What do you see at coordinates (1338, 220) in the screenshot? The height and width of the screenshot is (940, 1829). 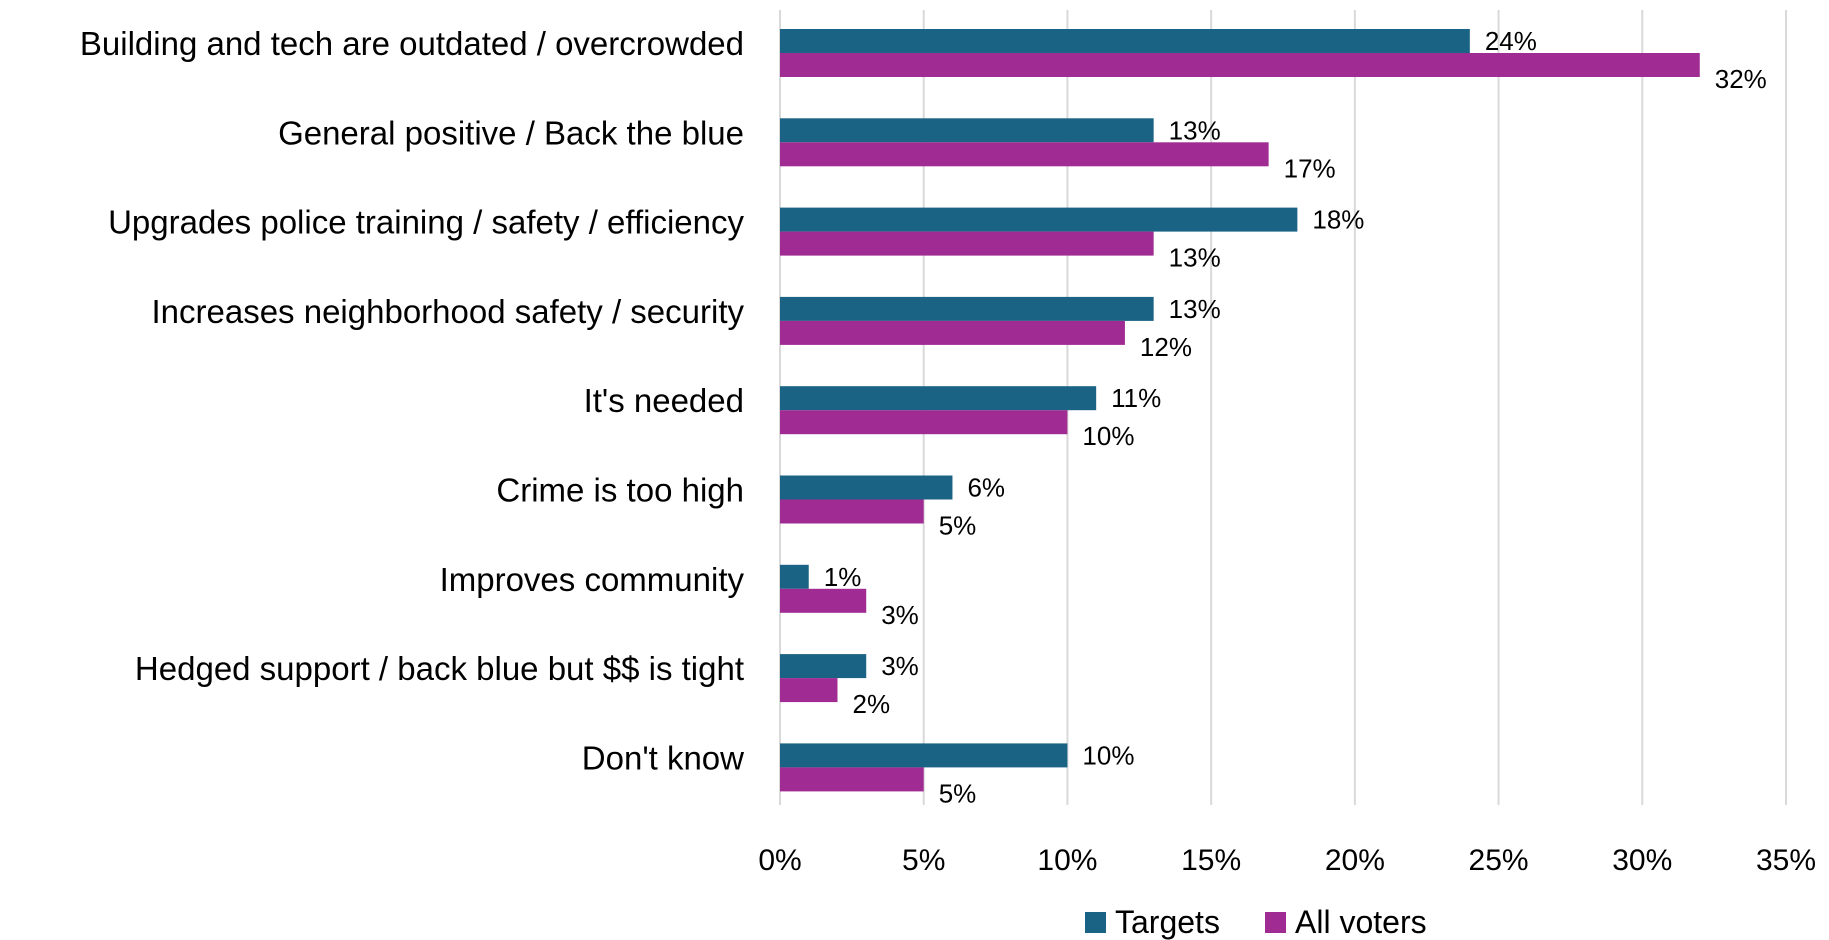 I see `data-label-targets: 18%` at bounding box center [1338, 220].